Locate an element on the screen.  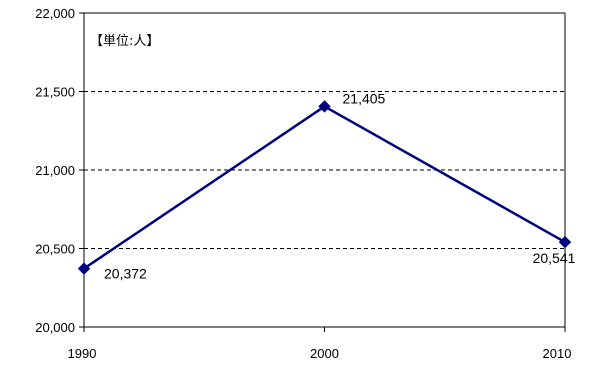
x-tick-label: 2010 is located at coordinates (557, 353).